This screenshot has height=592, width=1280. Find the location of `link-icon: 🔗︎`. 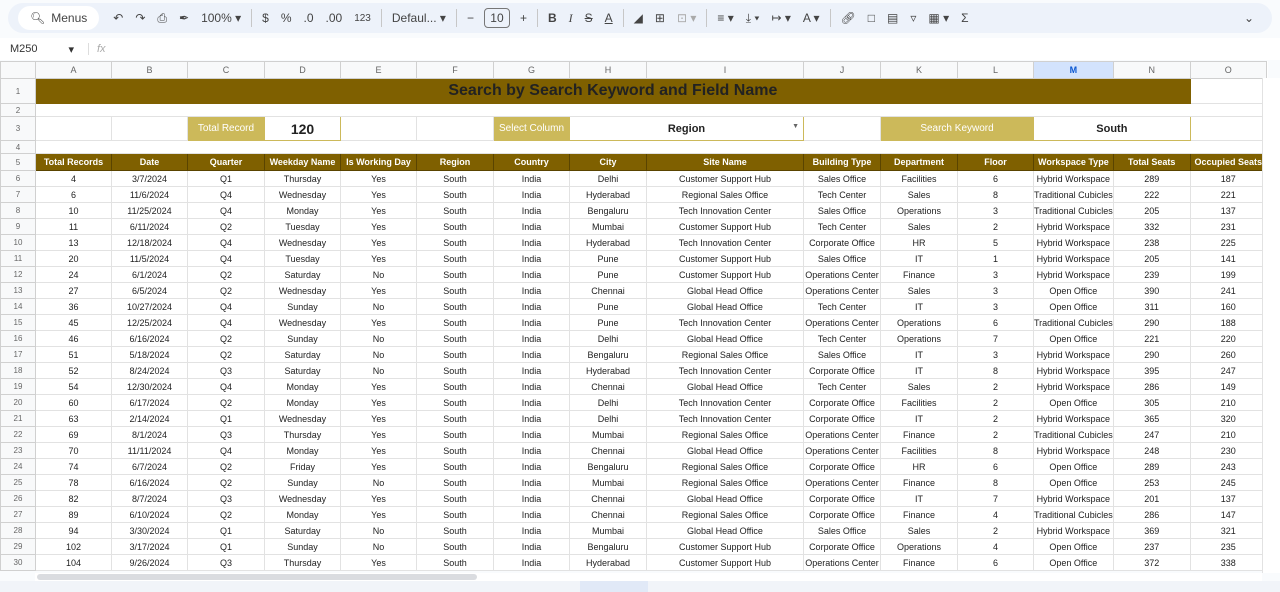

link-icon: 🔗︎ is located at coordinates (848, 18).